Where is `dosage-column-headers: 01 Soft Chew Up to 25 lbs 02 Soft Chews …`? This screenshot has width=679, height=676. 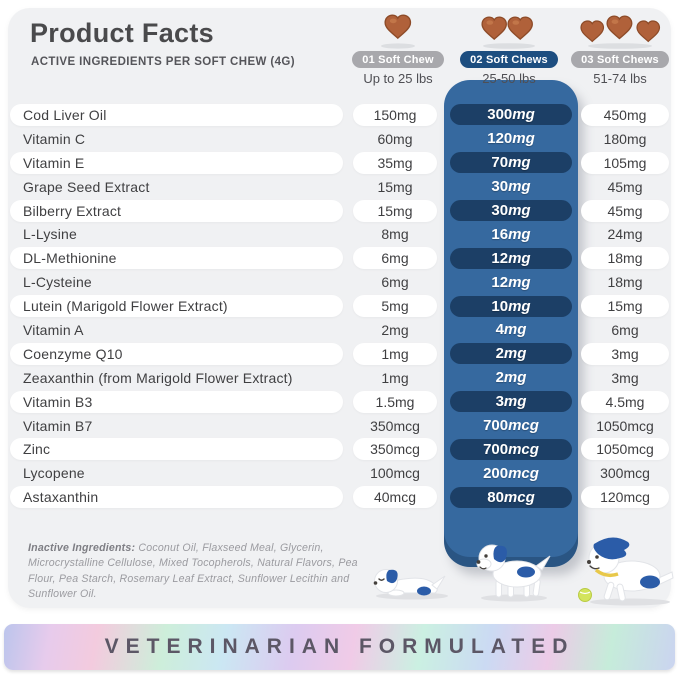
dosage-column-headers: 01 Soft Chew Up to 25 lbs 02 Soft Chews … is located at coordinates (509, 47).